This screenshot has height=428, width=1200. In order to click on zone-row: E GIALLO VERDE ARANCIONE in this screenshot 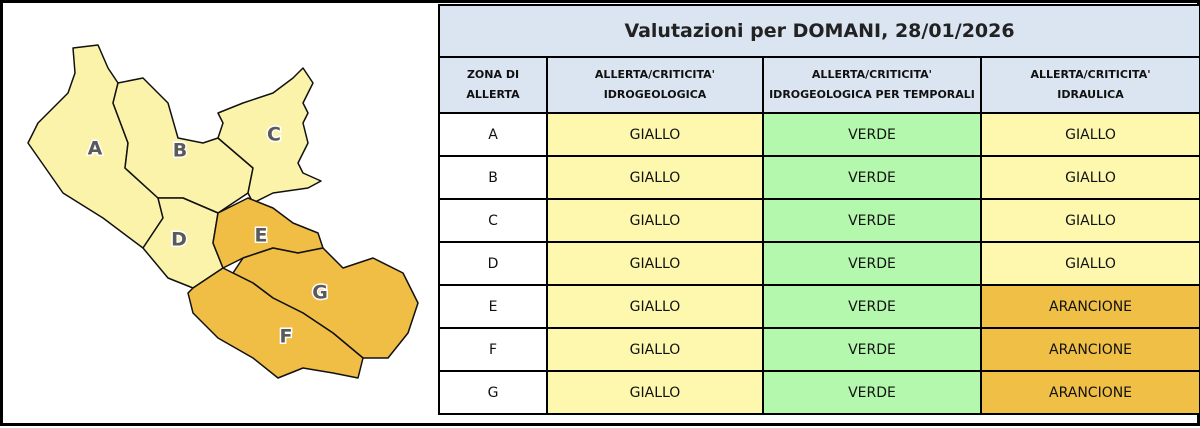, I will do `click(819, 306)`.